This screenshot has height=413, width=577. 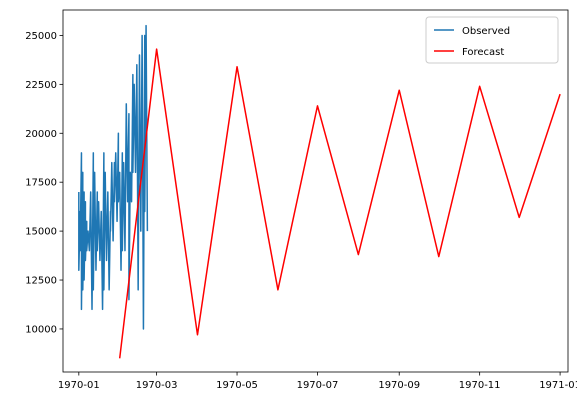 What do you see at coordinates (483, 52) in the screenshot?
I see `legend-label-forecast: Forecast` at bounding box center [483, 52].